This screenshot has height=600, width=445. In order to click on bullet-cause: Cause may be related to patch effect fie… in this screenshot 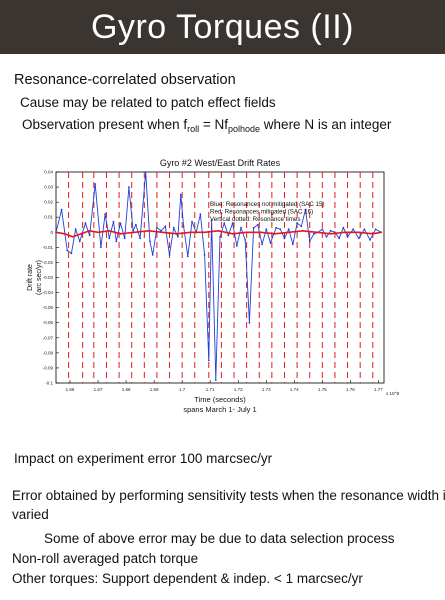, I will do `click(148, 102)`.